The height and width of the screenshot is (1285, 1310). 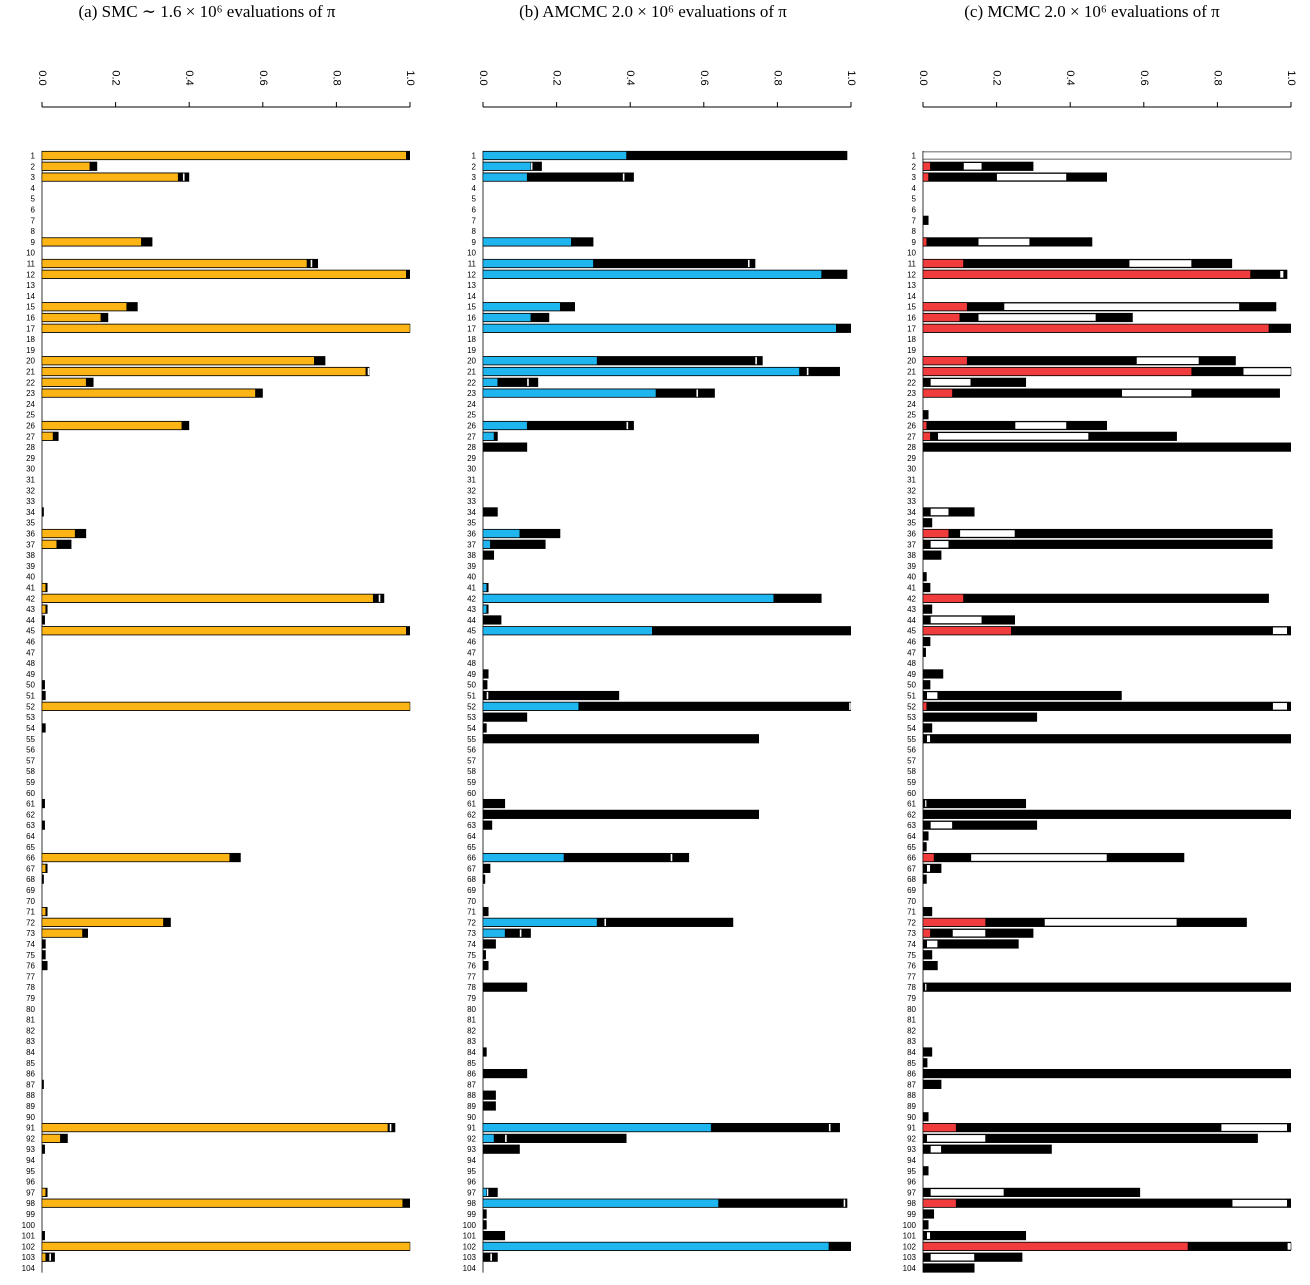 I want to click on row-label-c-74: 74, so click(x=911, y=944).